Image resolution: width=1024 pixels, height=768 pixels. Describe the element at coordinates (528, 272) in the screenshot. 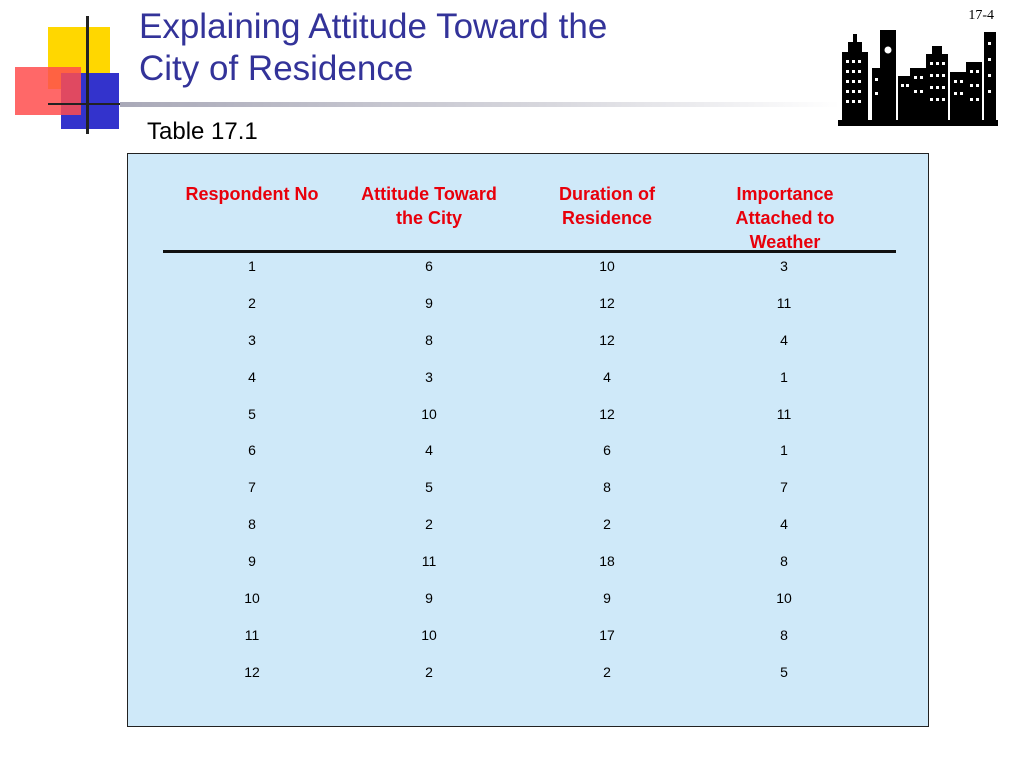

I see `table-row: 1 6 10 3` at that location.